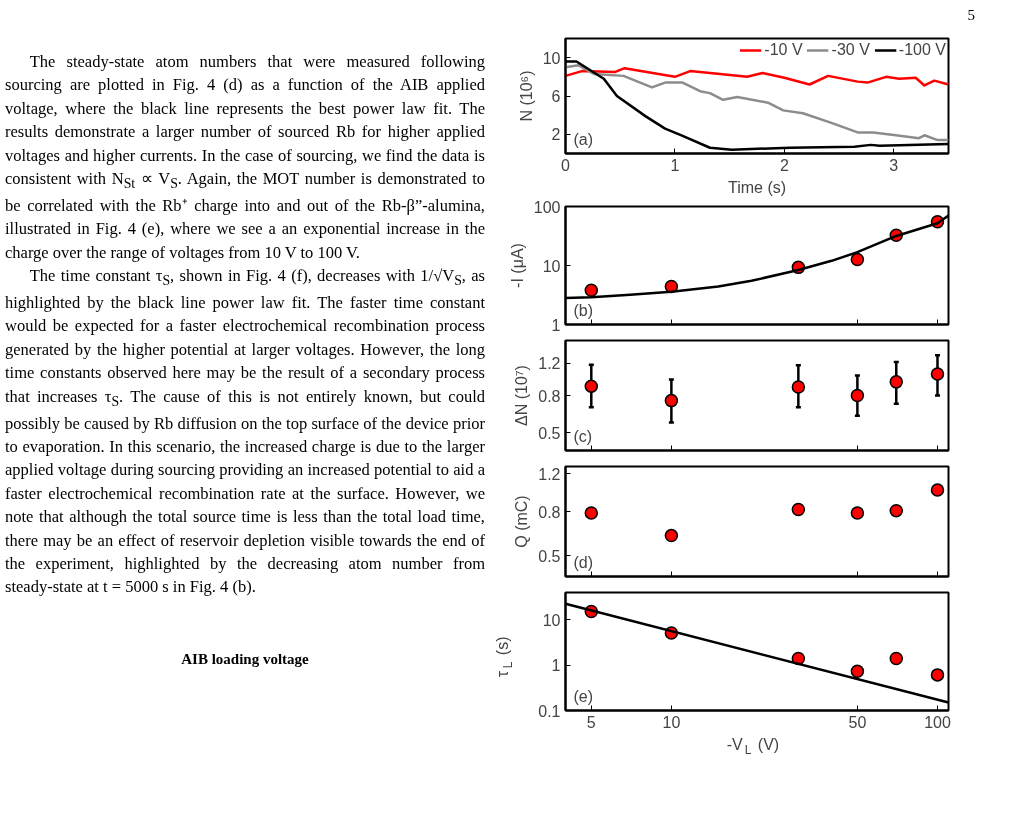  What do you see at coordinates (894, 165) in the screenshot?
I see `x-tick-label: 3` at bounding box center [894, 165].